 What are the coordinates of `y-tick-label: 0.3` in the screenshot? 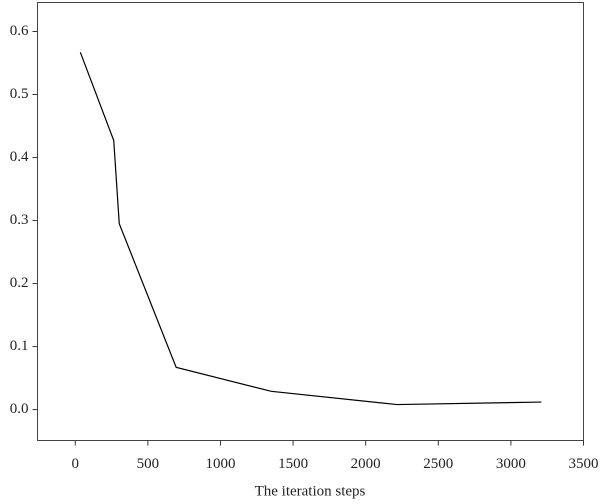 It's located at (19, 220).